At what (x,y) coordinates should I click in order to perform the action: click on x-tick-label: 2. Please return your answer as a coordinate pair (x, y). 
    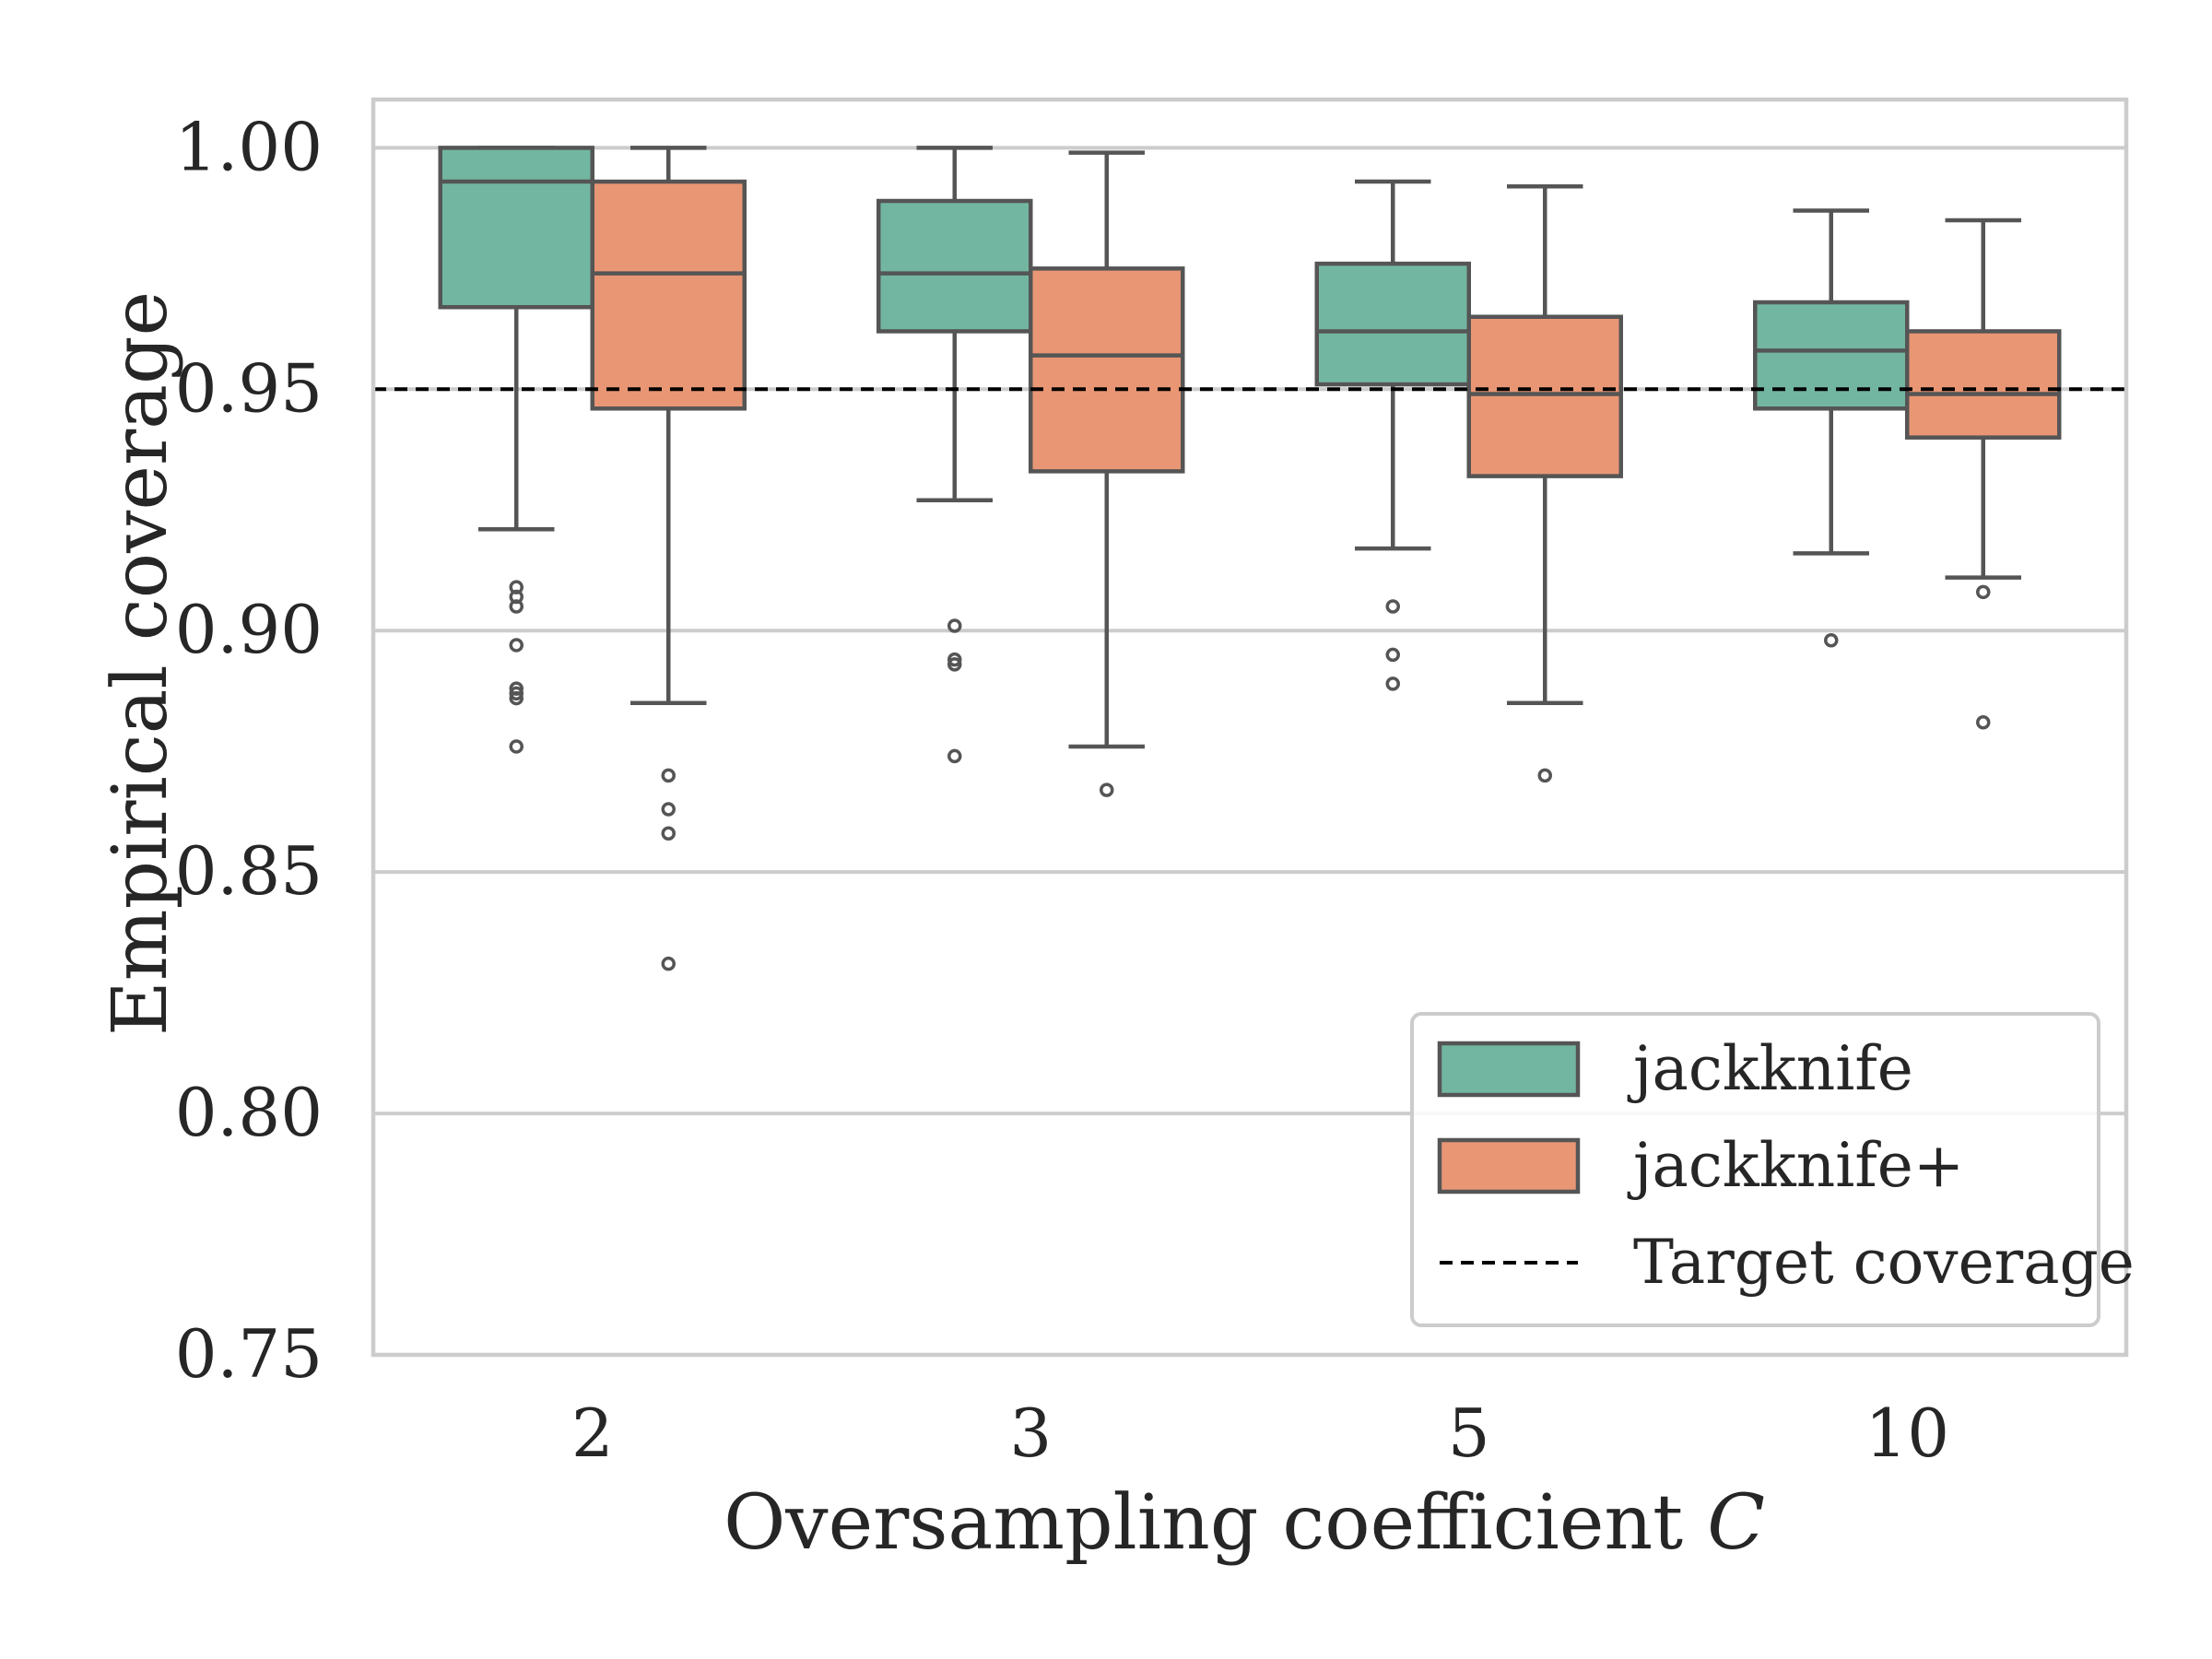
    Looking at the image, I should click on (592, 1433).